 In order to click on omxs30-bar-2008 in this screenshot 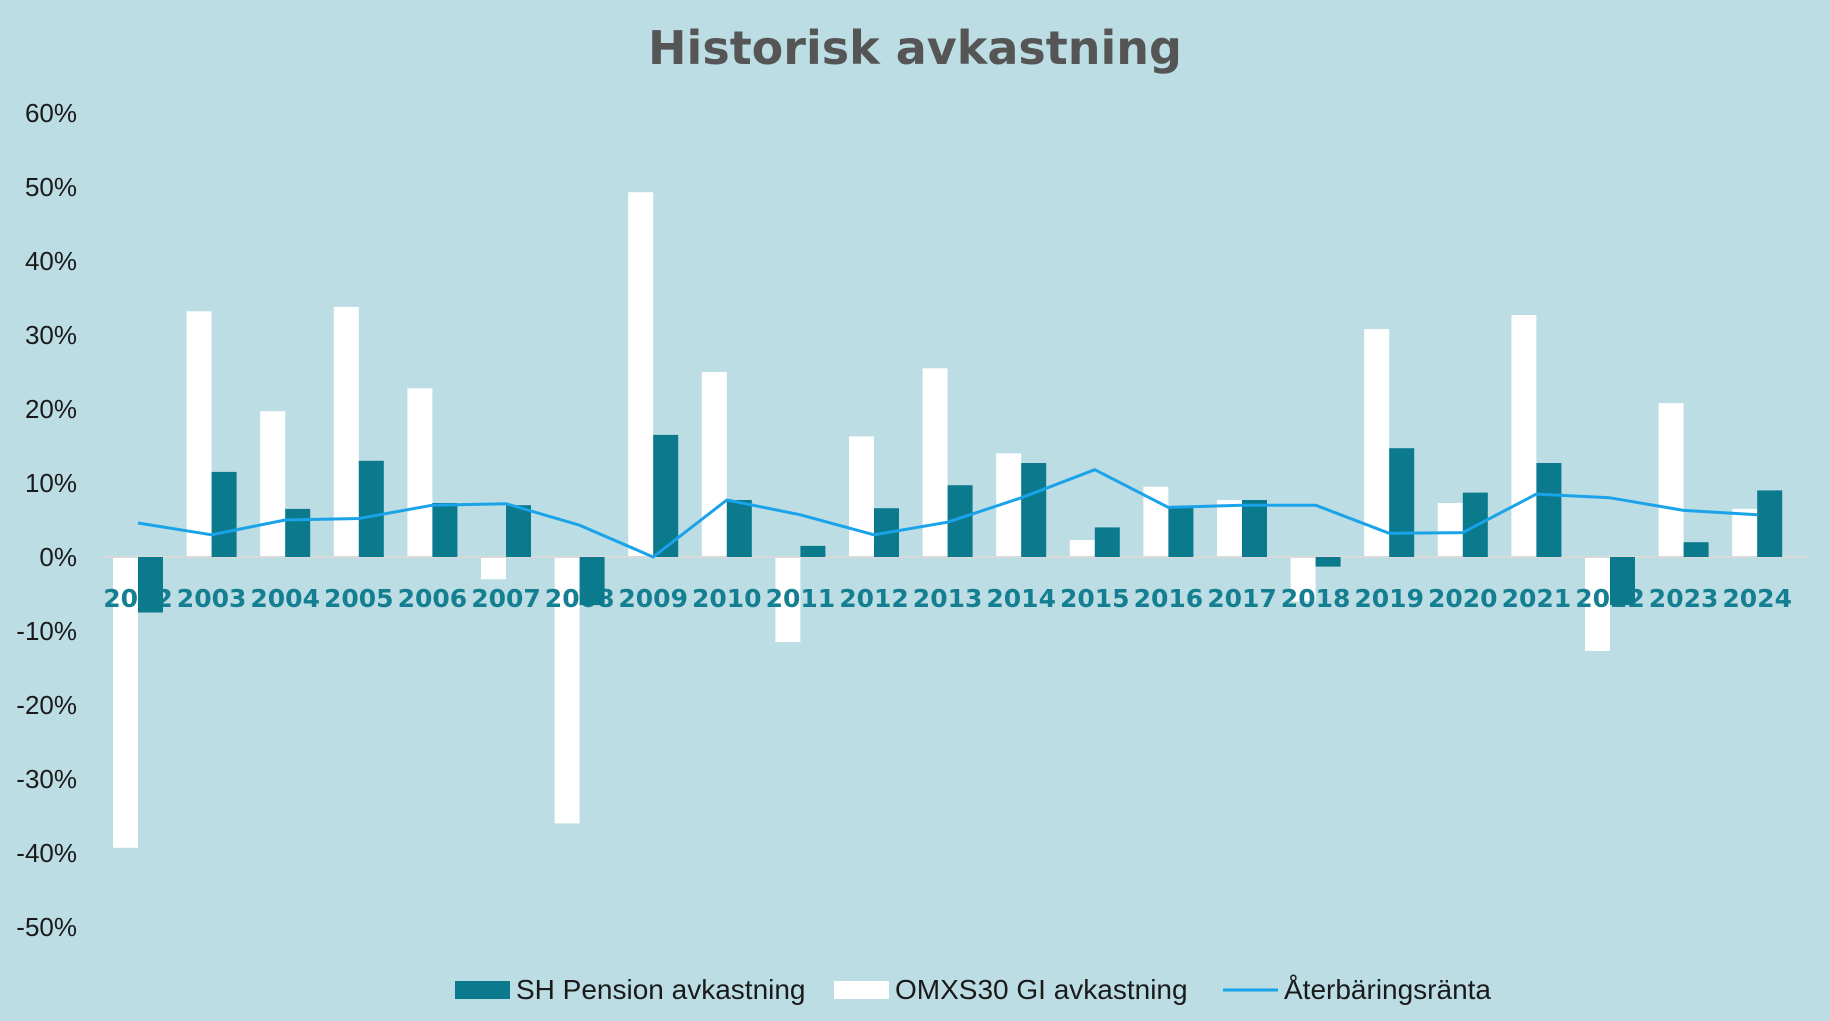, I will do `click(567, 690)`.